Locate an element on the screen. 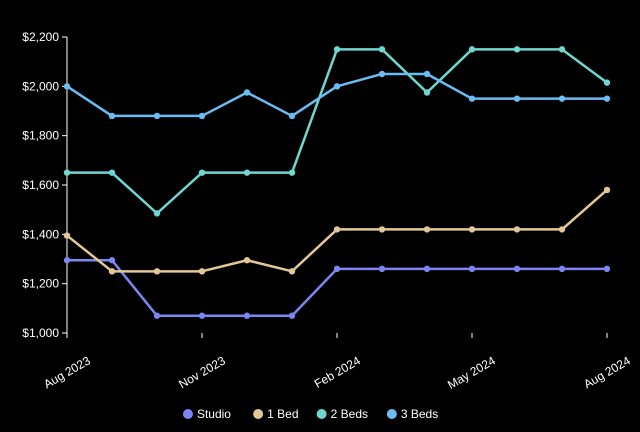 The height and width of the screenshot is (432, 640). y-tick-label: $1,000 is located at coordinates (40, 333).